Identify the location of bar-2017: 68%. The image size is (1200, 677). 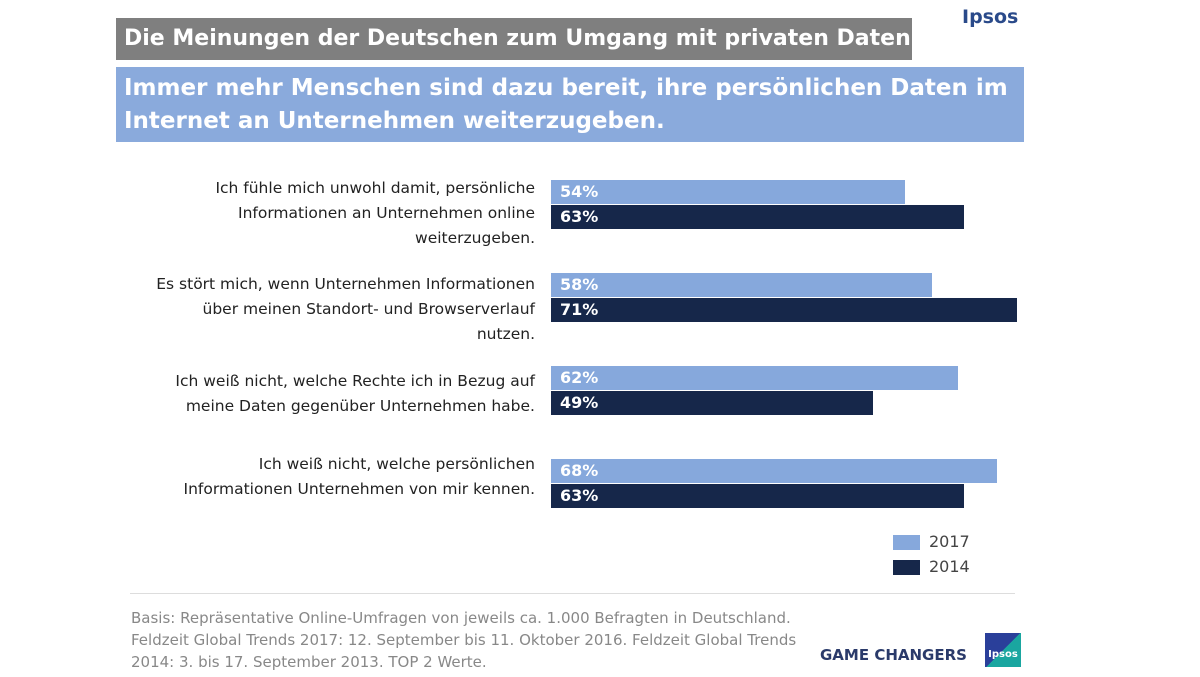
(774, 471).